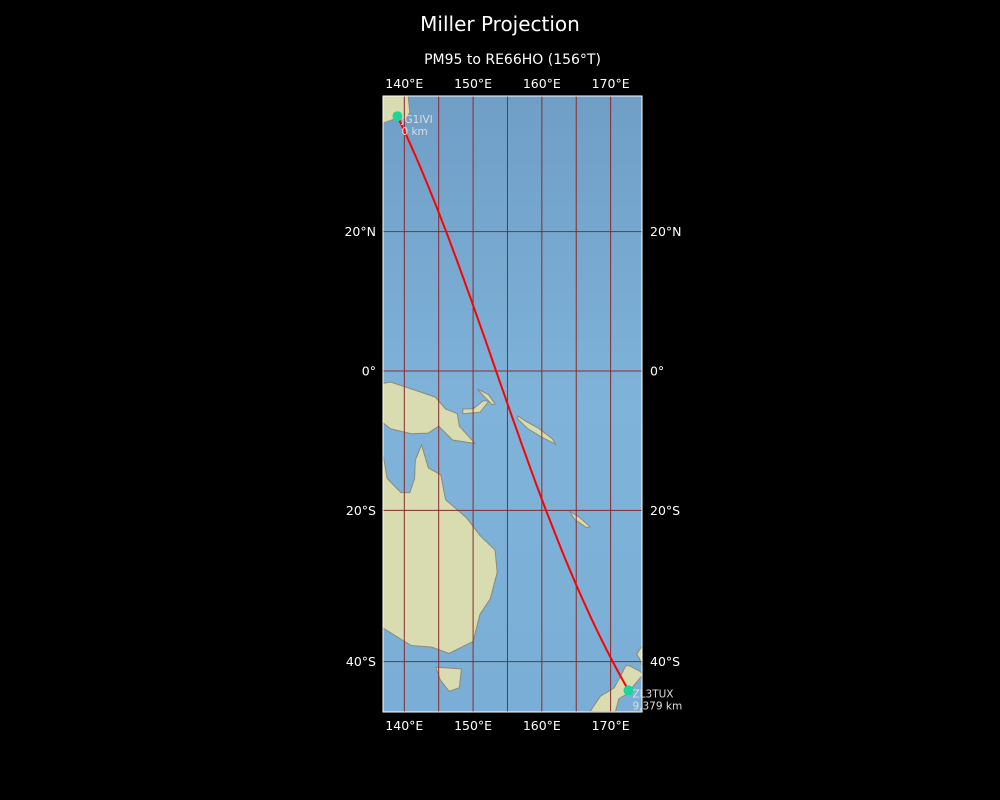 The image size is (1000, 800). I want to click on station-callsign: ZL3TUX, so click(652, 694).